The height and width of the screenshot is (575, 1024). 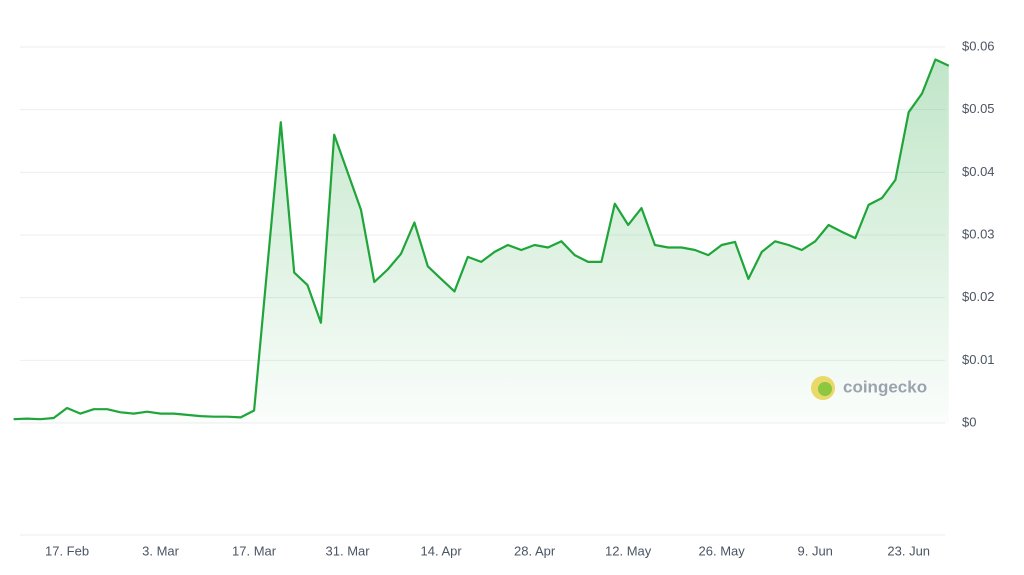 I want to click on x-tick-label: 12. May, so click(x=628, y=550).